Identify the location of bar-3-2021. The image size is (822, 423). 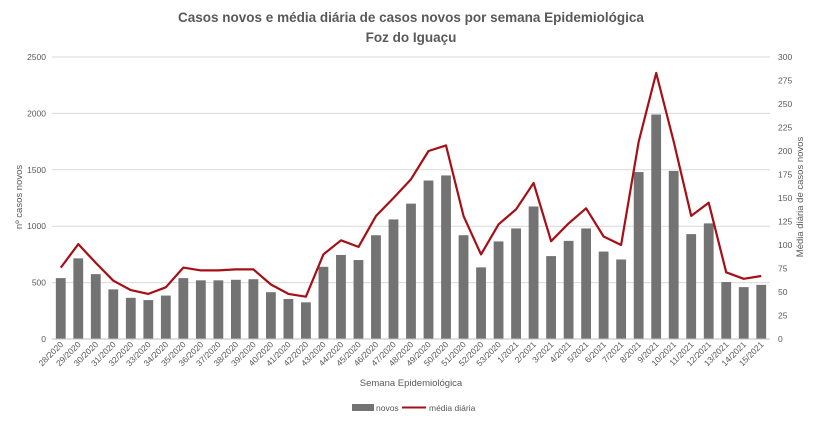
(551, 297).